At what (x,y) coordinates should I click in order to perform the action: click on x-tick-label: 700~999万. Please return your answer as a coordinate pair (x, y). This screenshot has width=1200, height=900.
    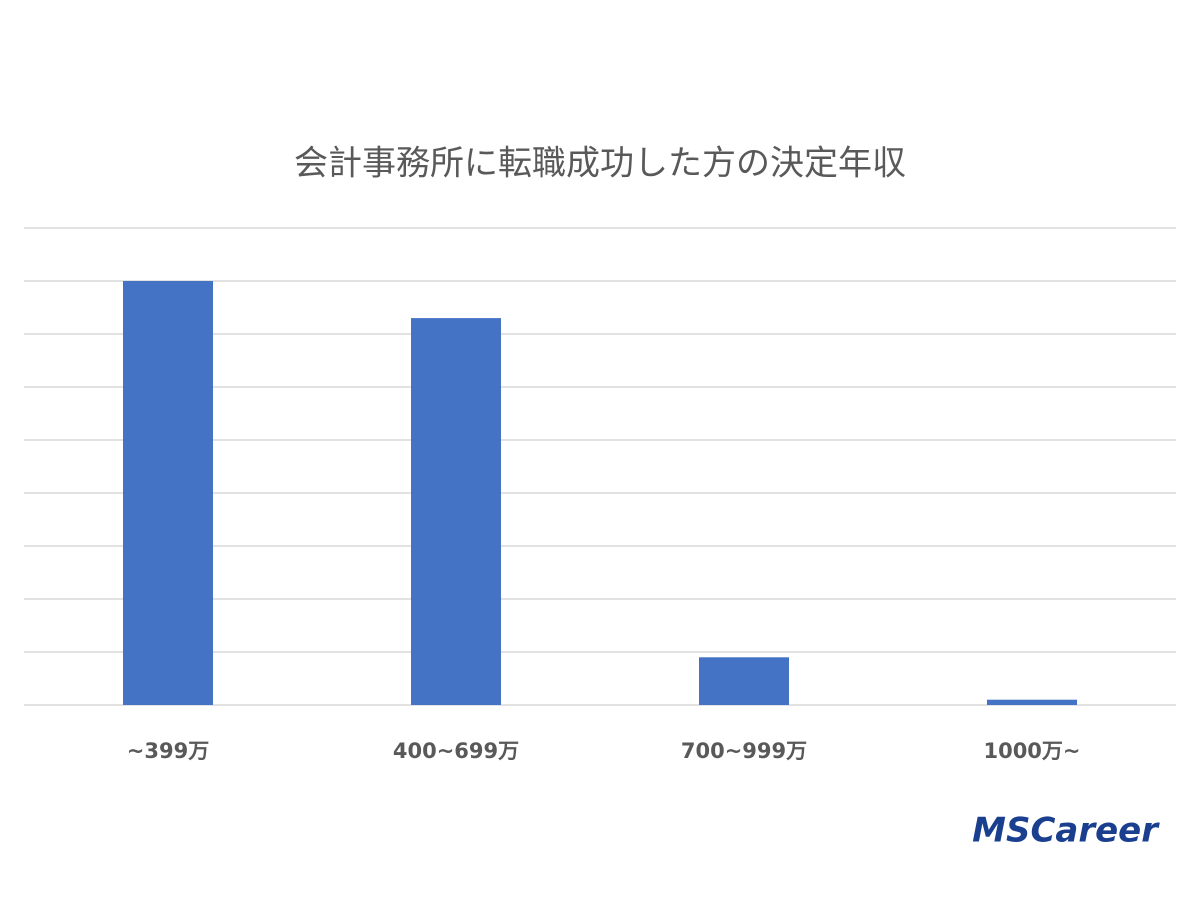
    Looking at the image, I should click on (744, 751).